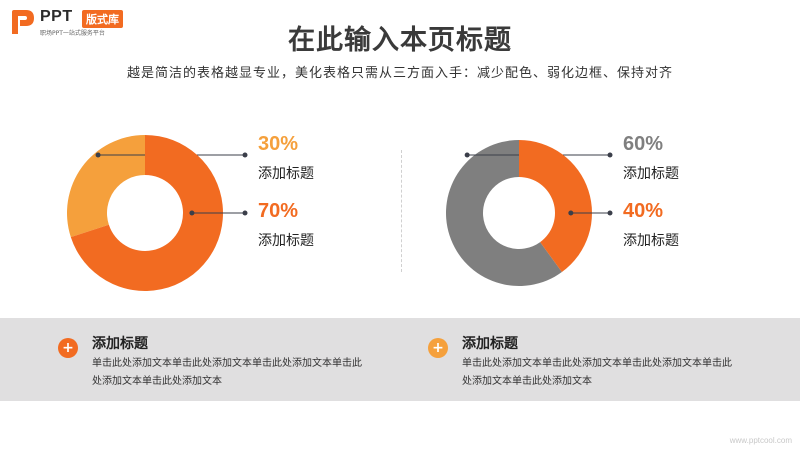 The image size is (800, 450). Describe the element at coordinates (286, 241) in the screenshot. I see `chart1-slice2-label: 添加标题` at that location.